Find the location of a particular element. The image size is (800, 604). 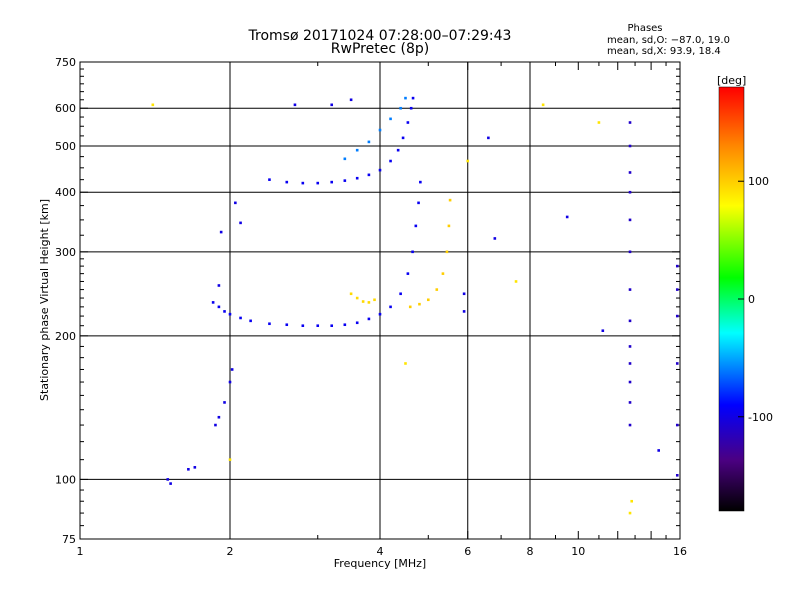

y-tick-label: 200 is located at coordinates (65, 336).